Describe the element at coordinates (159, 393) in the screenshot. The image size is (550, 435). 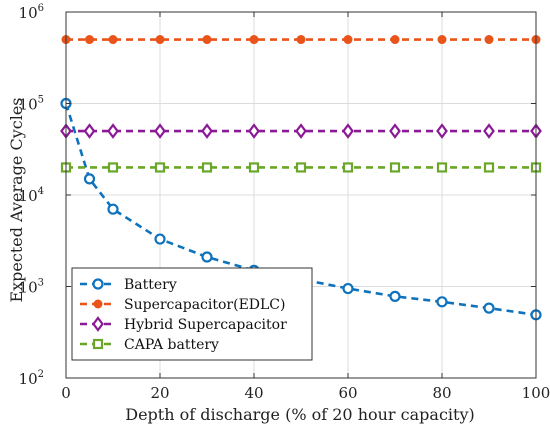
I see `x-tick-label: 20` at that location.